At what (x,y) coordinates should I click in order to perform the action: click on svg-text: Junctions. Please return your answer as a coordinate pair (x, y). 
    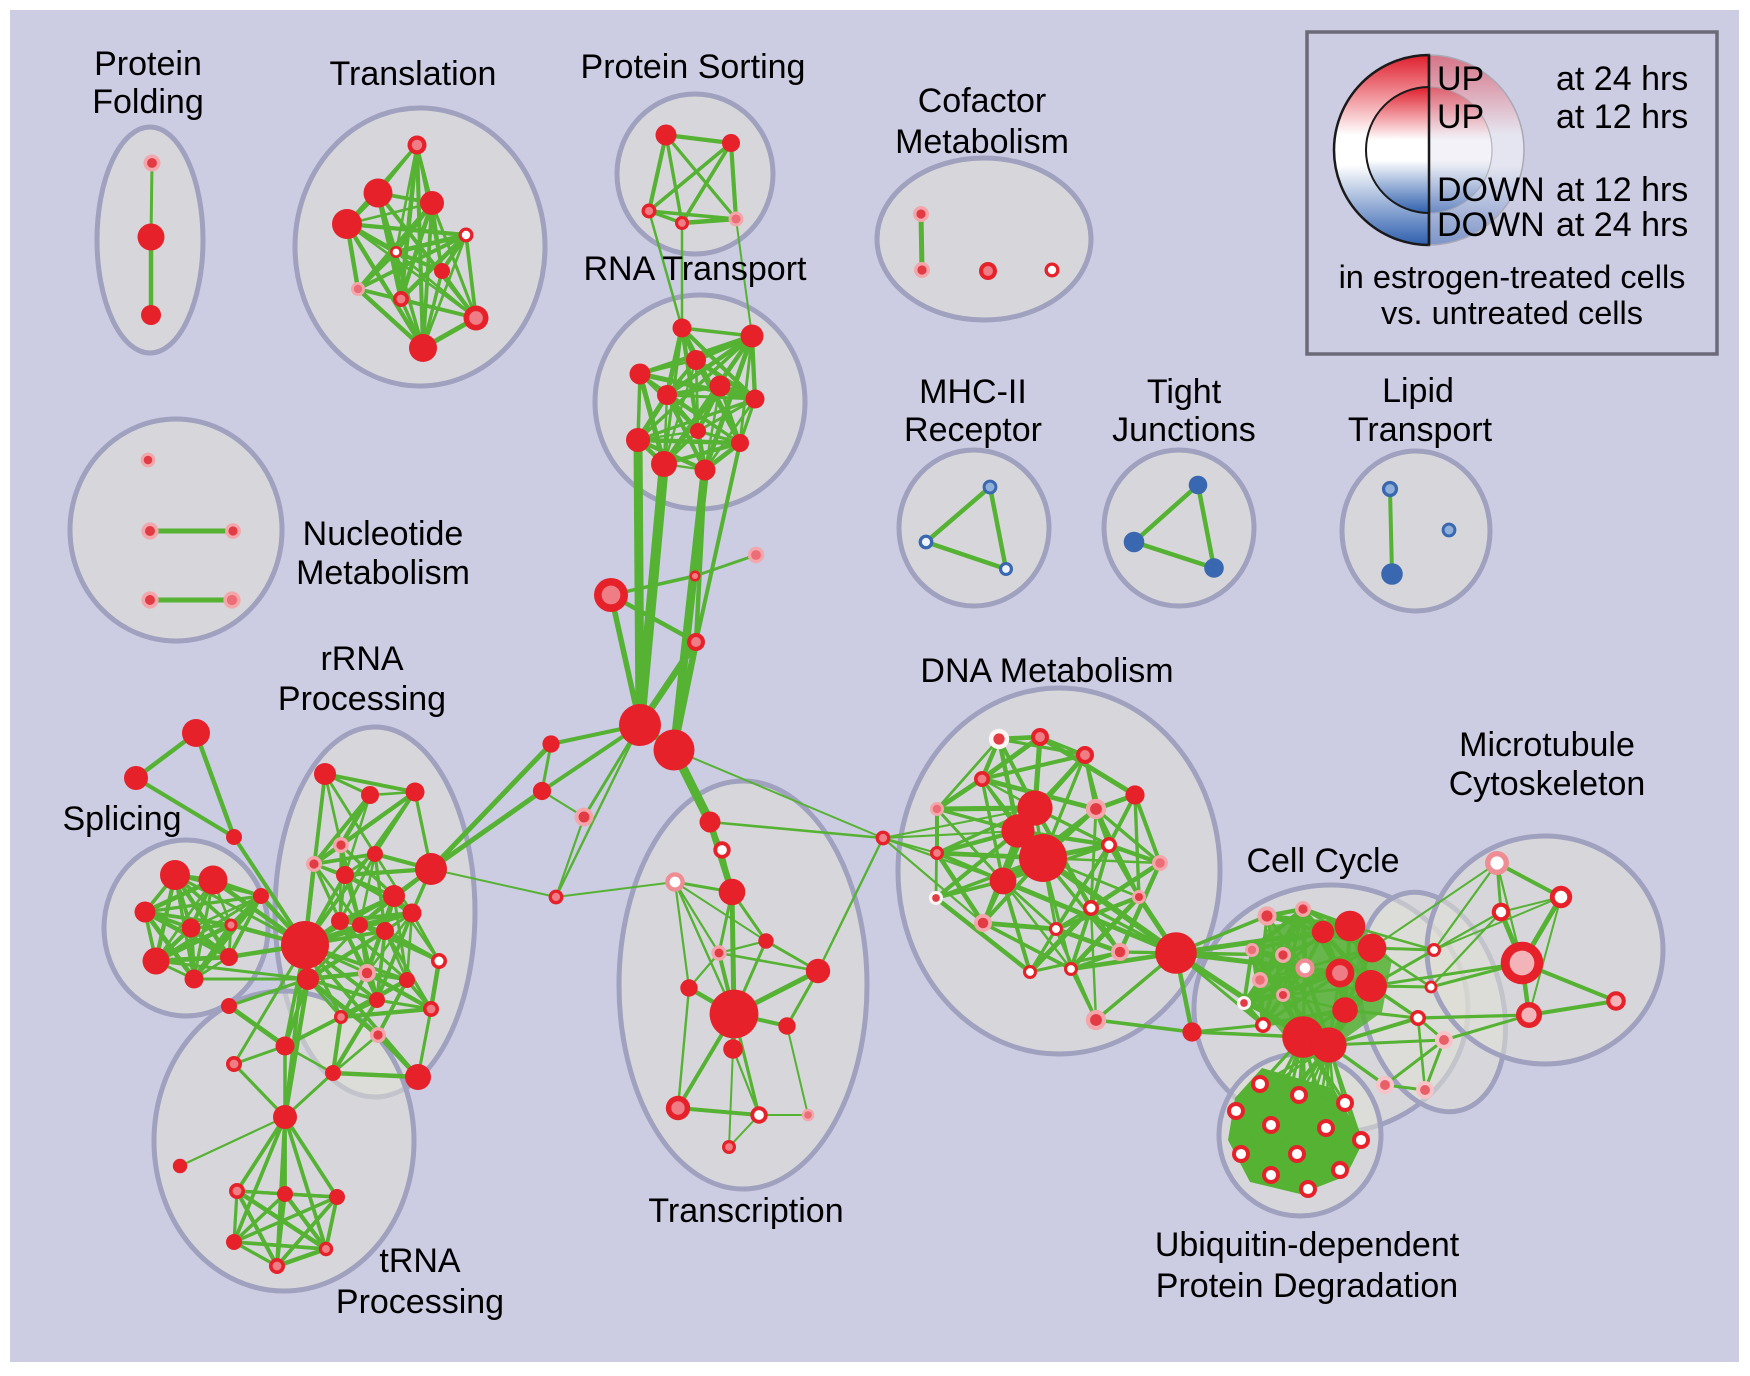
    Looking at the image, I should click on (1184, 430).